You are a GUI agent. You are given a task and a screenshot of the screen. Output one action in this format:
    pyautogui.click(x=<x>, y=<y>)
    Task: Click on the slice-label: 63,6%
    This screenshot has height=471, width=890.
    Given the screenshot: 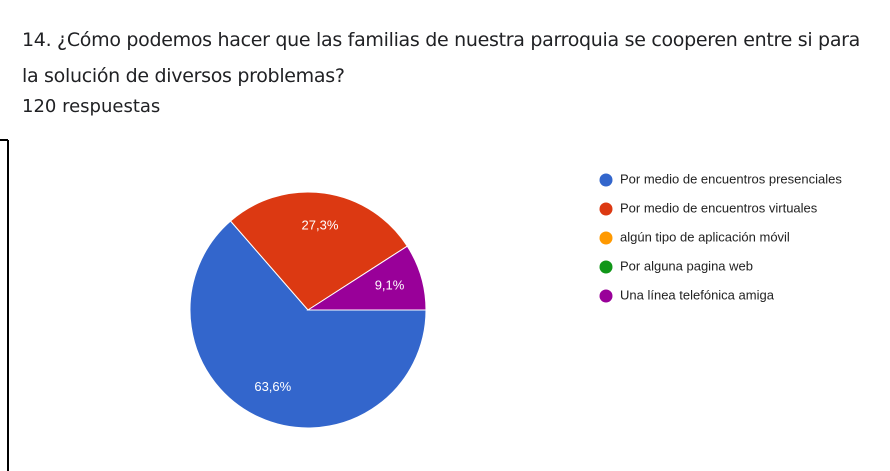 What is the action you would take?
    pyautogui.click(x=272, y=386)
    